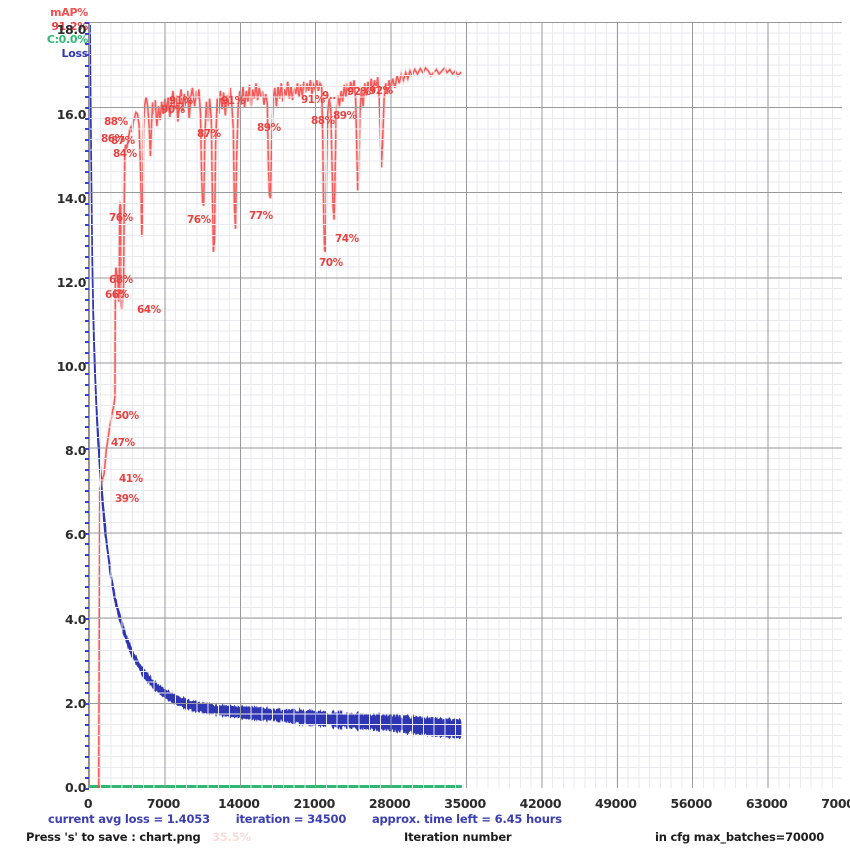  I want to click on map-annotation: 70%, so click(331, 263).